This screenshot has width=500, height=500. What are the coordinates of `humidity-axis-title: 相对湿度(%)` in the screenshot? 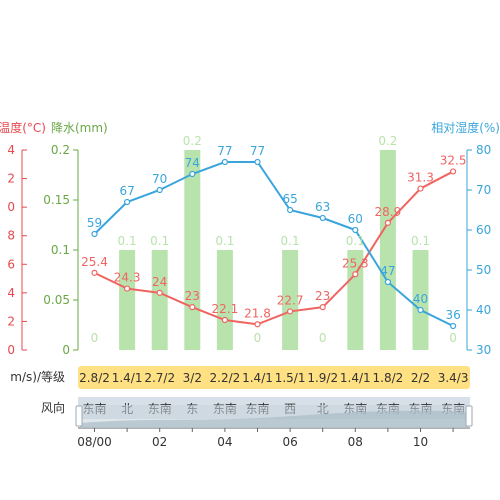 It's located at (465, 127).